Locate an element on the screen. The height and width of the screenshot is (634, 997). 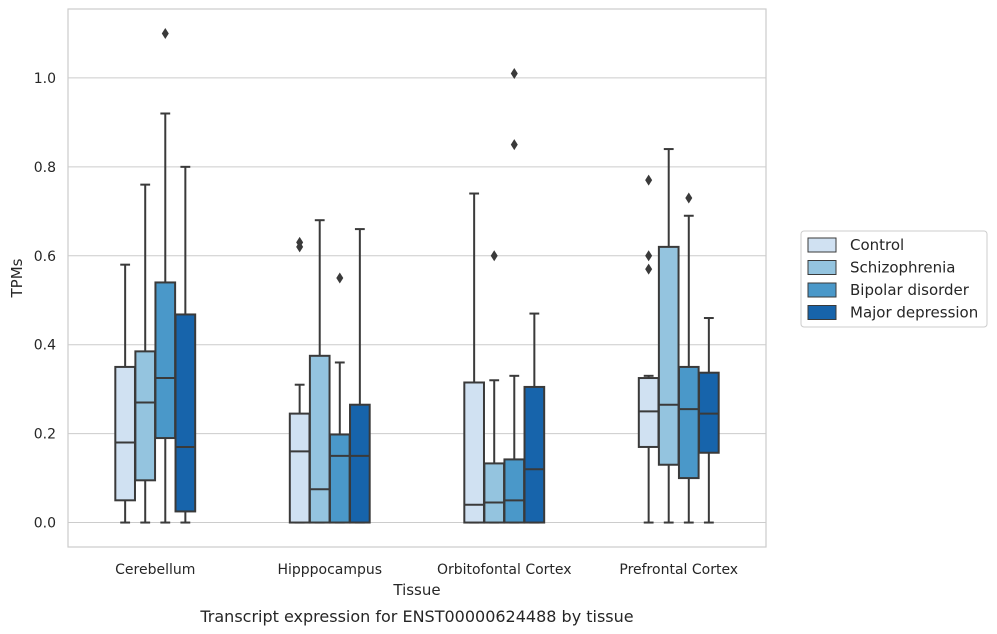
y-tick-label: 0.6 is located at coordinates (45, 257).